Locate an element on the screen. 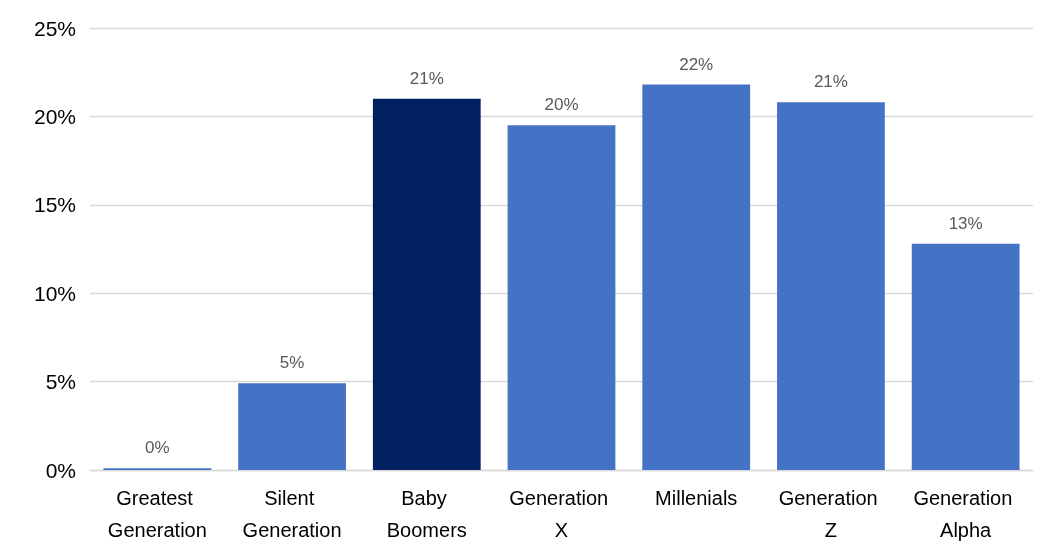  data-label: 22% is located at coordinates (696, 64).